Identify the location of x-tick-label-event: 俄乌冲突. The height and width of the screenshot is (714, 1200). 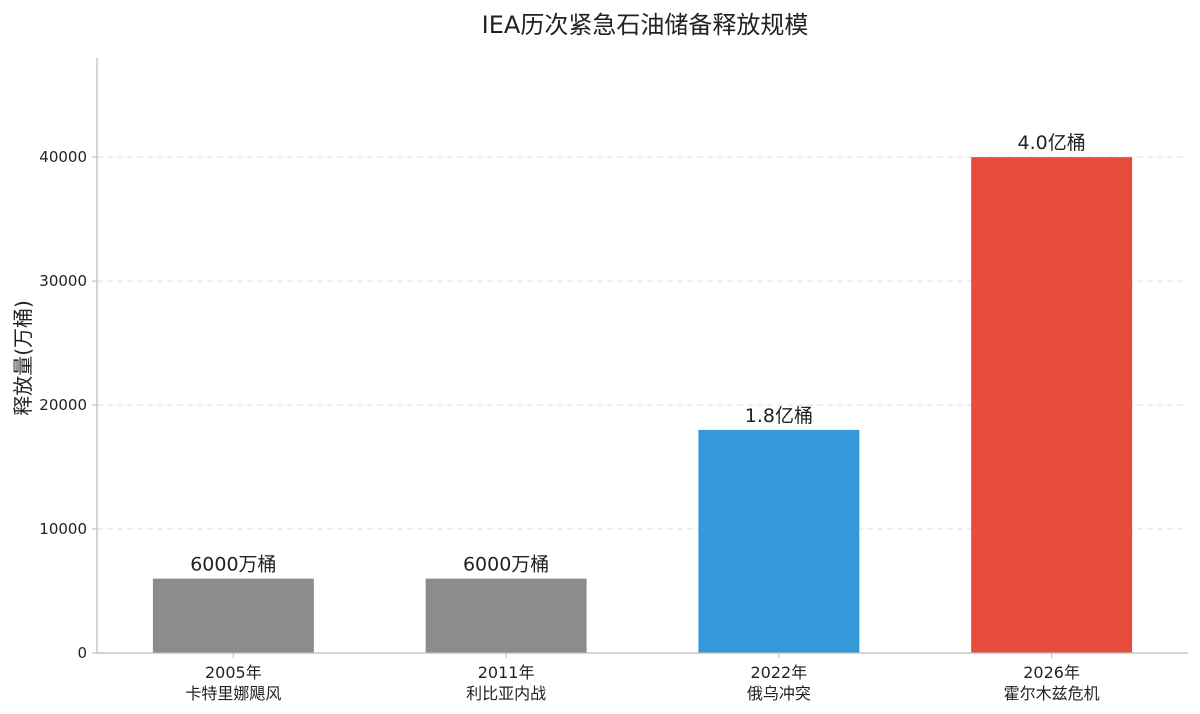
(779, 693).